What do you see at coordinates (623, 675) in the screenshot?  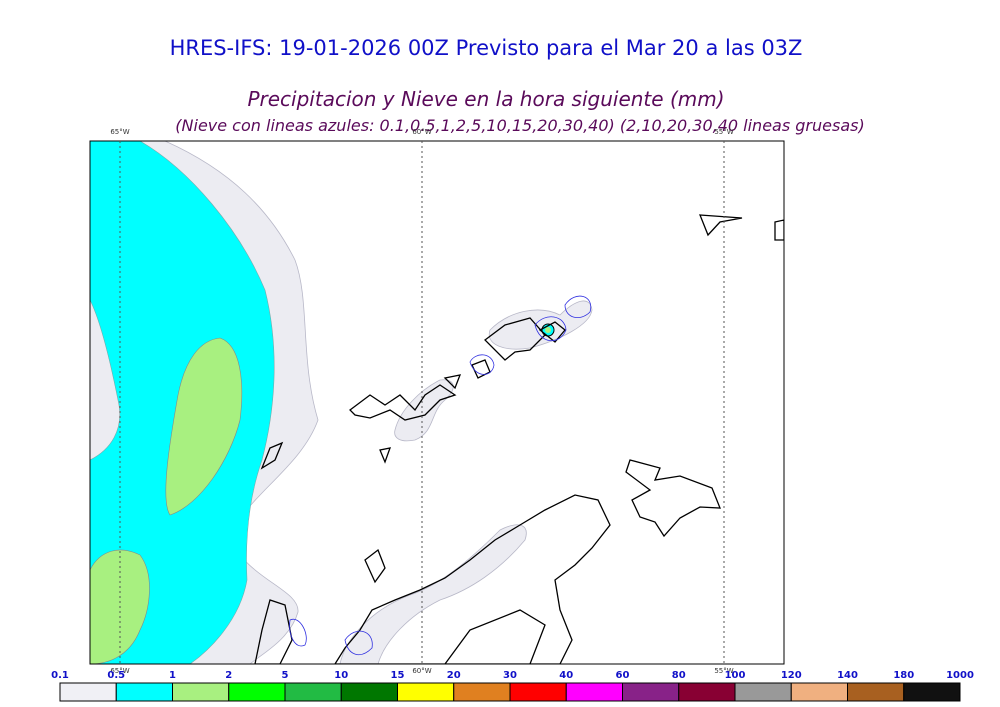 I see `colorbar-label: 60` at bounding box center [623, 675].